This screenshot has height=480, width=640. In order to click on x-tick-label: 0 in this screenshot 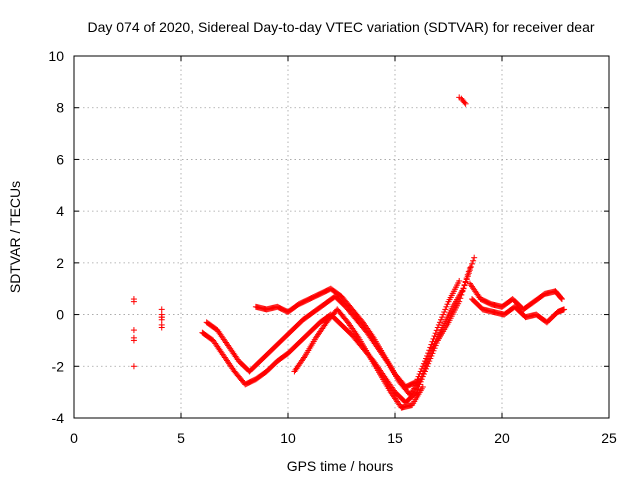, I will do `click(74, 438)`.